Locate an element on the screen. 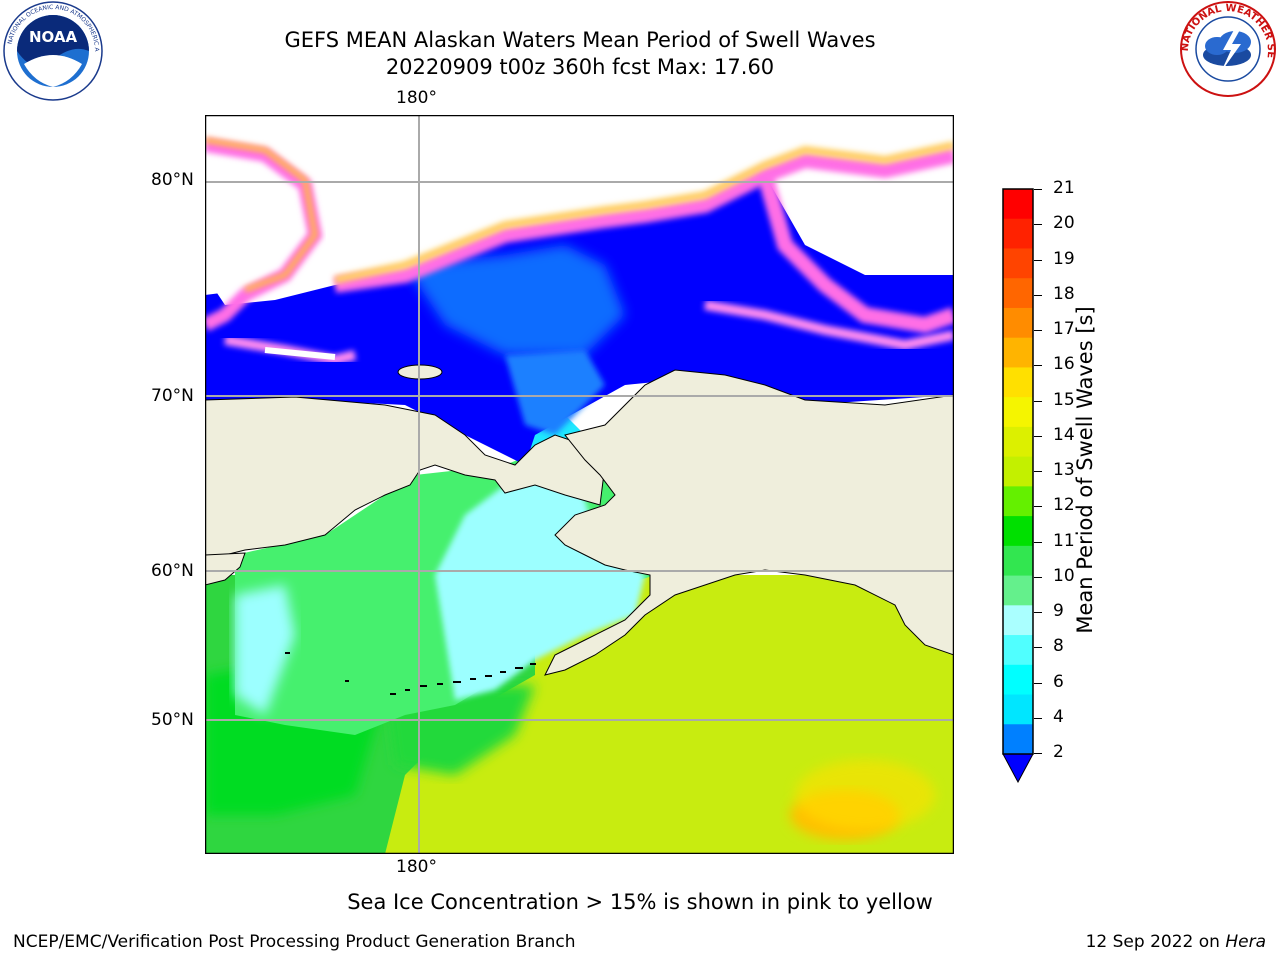  west-cyan is located at coordinates (265, 650).